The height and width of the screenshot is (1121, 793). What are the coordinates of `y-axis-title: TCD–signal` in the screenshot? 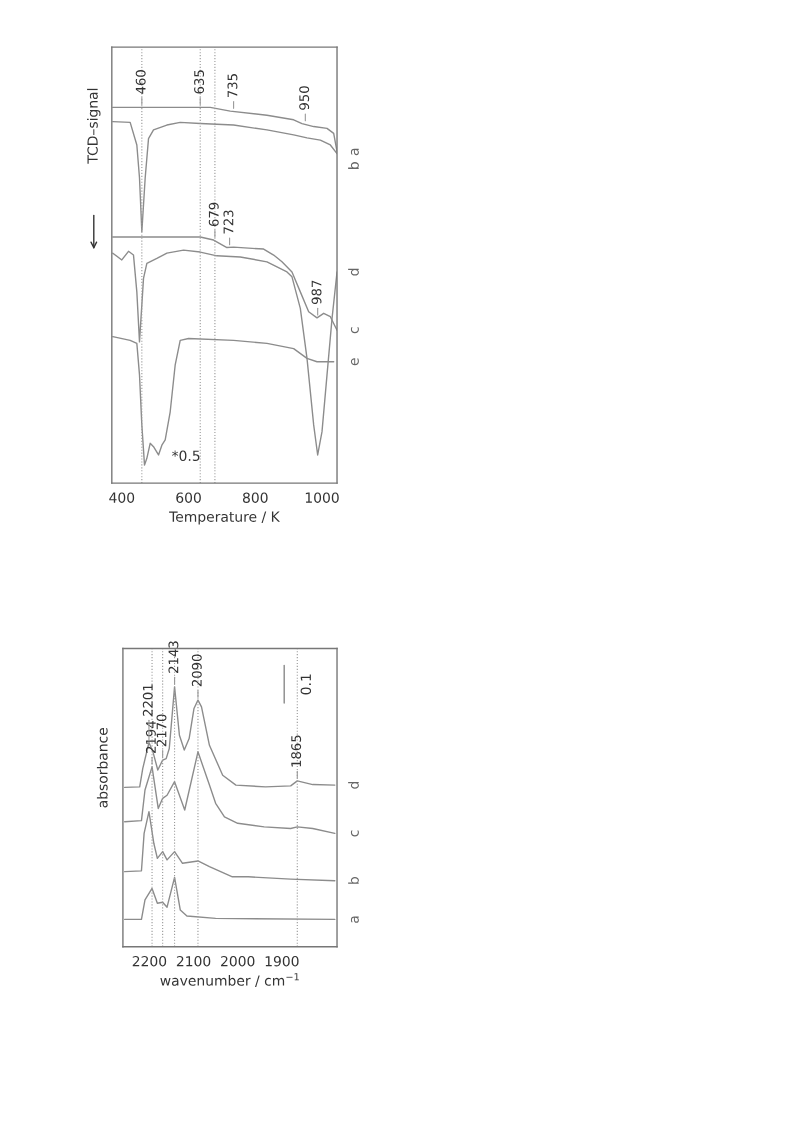 It's located at (94, 126).